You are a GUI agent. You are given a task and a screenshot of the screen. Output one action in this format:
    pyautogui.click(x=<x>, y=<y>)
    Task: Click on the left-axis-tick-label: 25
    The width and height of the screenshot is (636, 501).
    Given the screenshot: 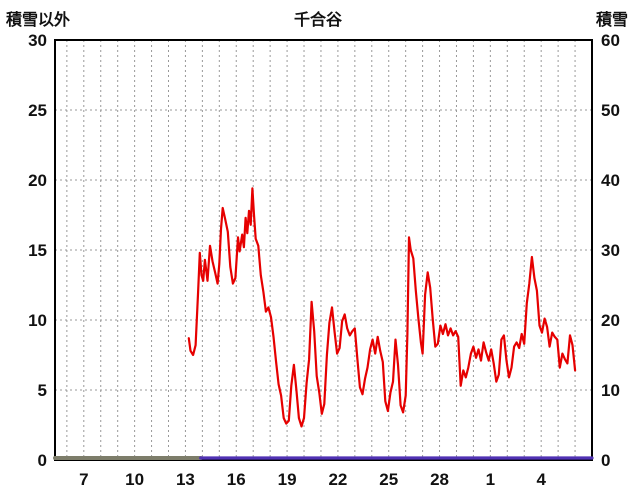 What is the action you would take?
    pyautogui.click(x=37, y=110)
    